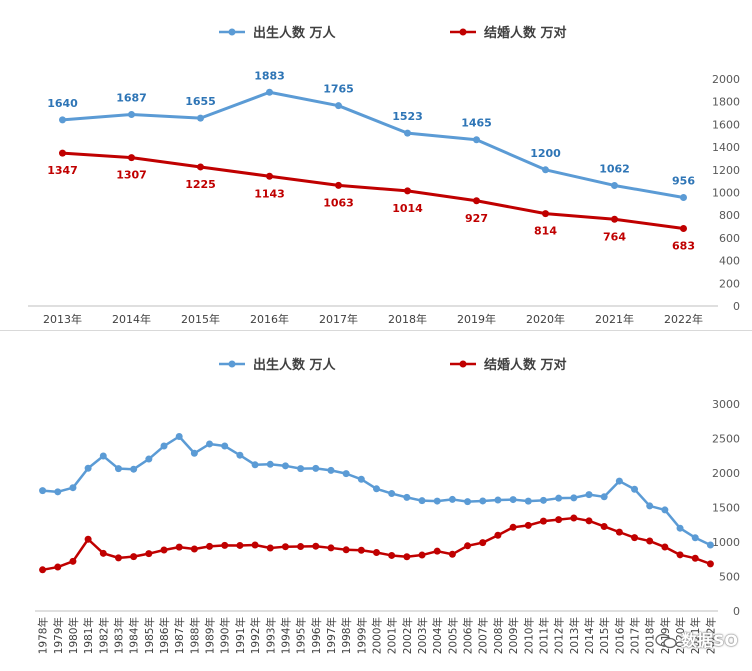 This screenshot has width=752, height=671. I want to click on y-tick-label: 600, so click(729, 238).